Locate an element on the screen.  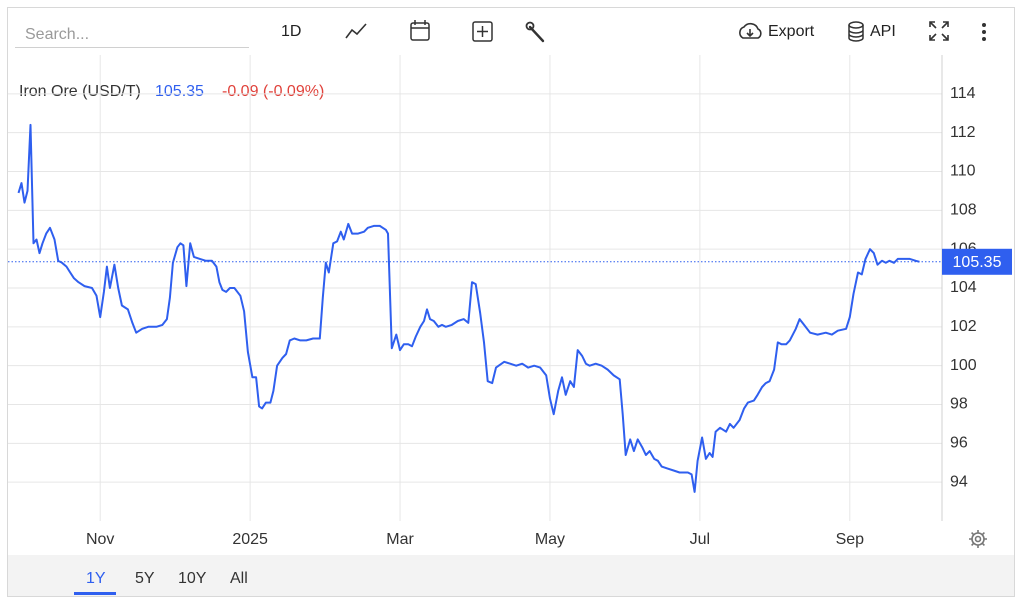
y-tick-label: 98 is located at coordinates (959, 404).